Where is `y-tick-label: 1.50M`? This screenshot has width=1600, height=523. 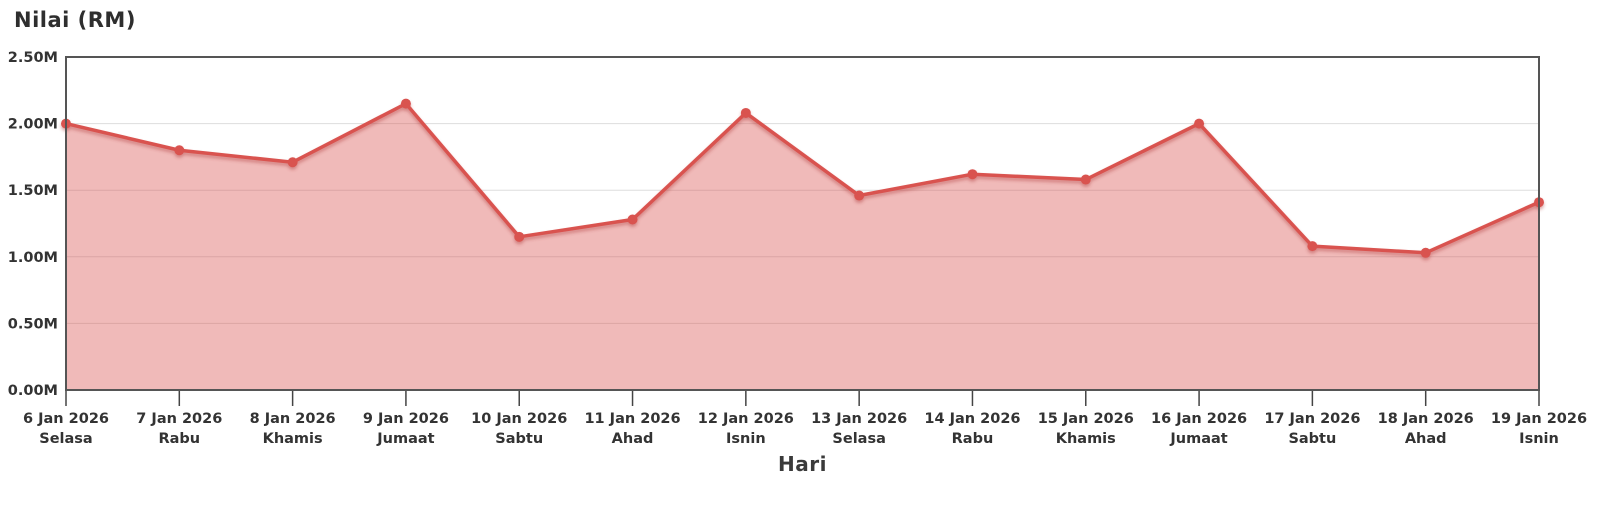
y-tick-label: 1.50M is located at coordinates (33, 191).